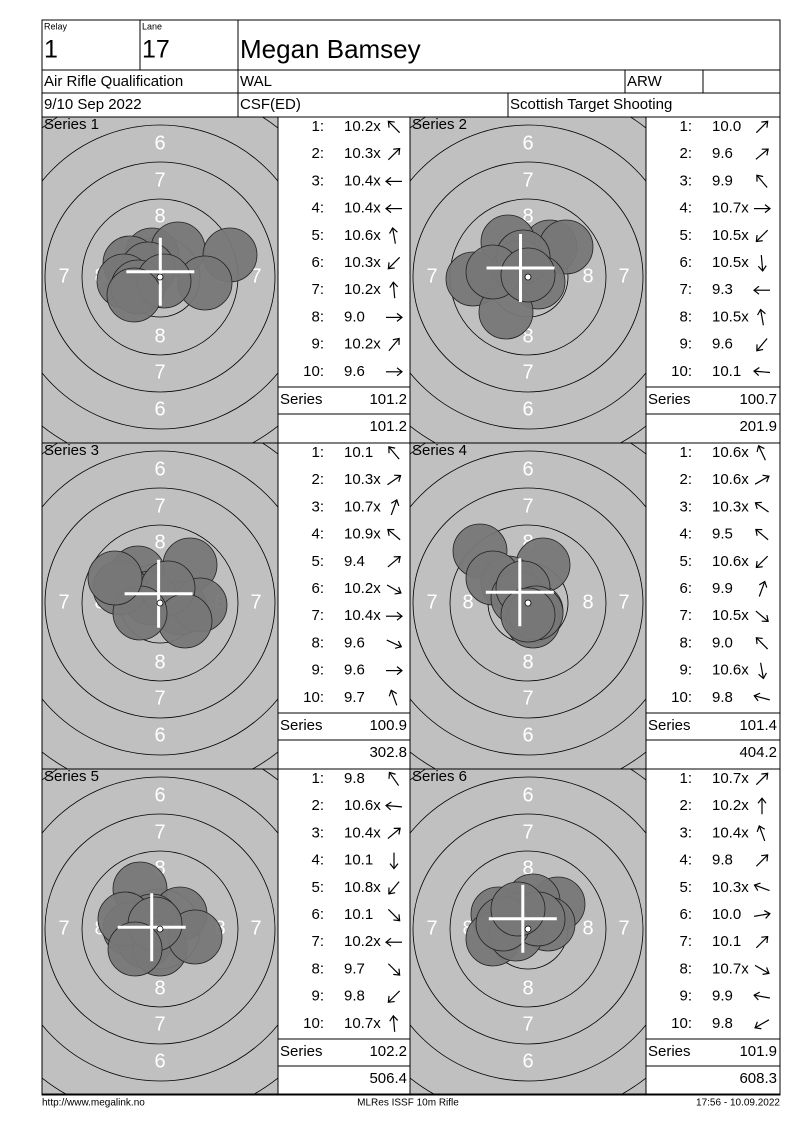 The width and height of the screenshot is (800, 1130). What do you see at coordinates (113, 81) in the screenshot?
I see `event: Air Rifle Qualification` at bounding box center [113, 81].